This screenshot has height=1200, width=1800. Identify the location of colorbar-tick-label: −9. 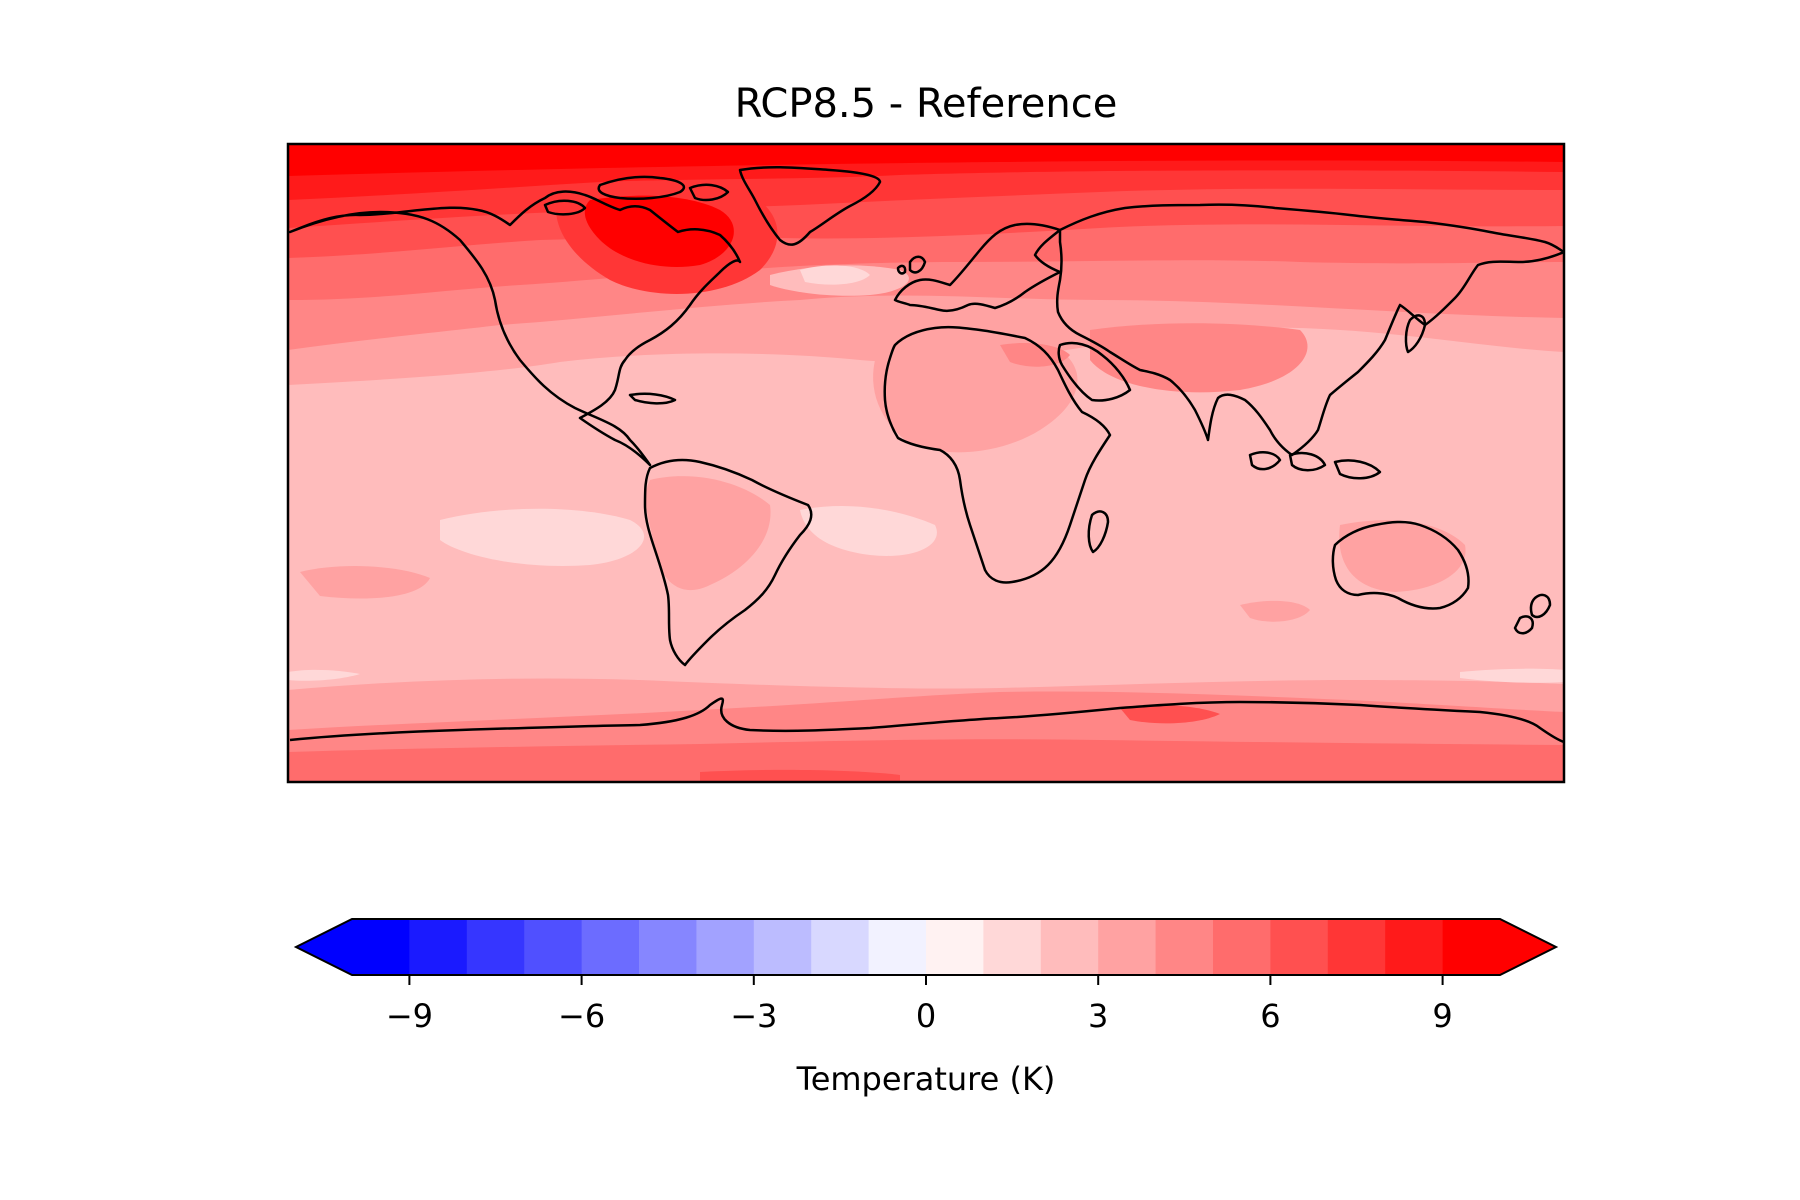
(409, 1016).